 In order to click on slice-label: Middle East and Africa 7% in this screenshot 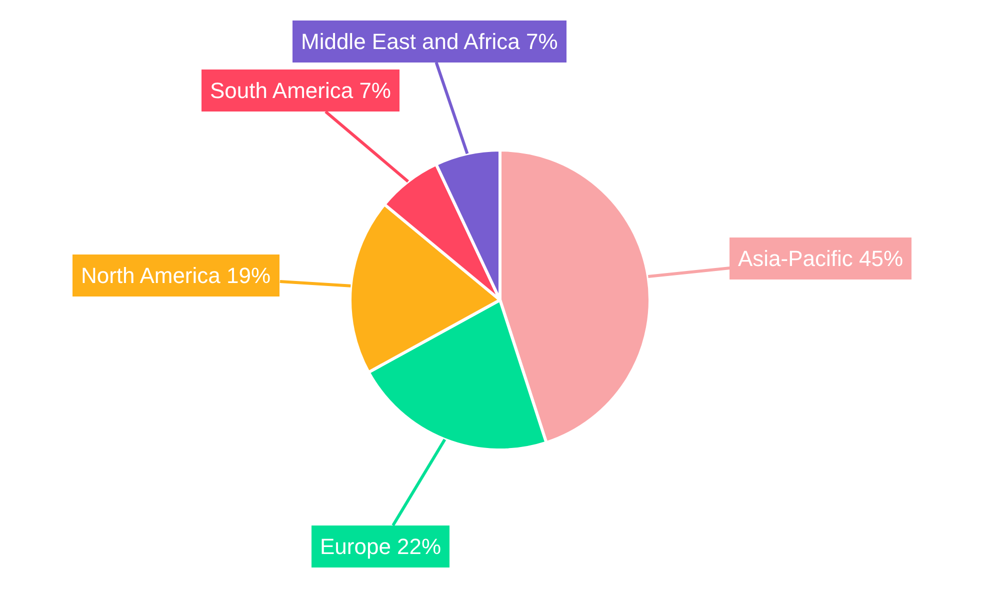, I will do `click(429, 41)`.